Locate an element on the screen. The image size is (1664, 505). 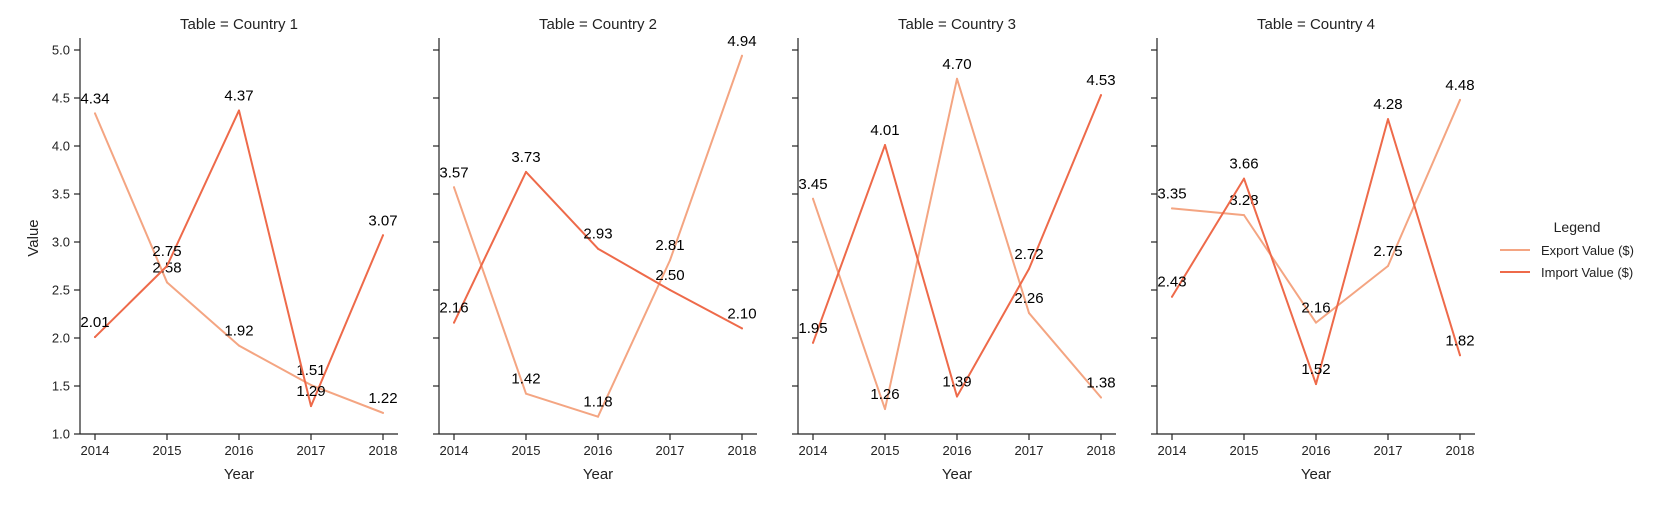
data-label: 1.18 is located at coordinates (597, 402).